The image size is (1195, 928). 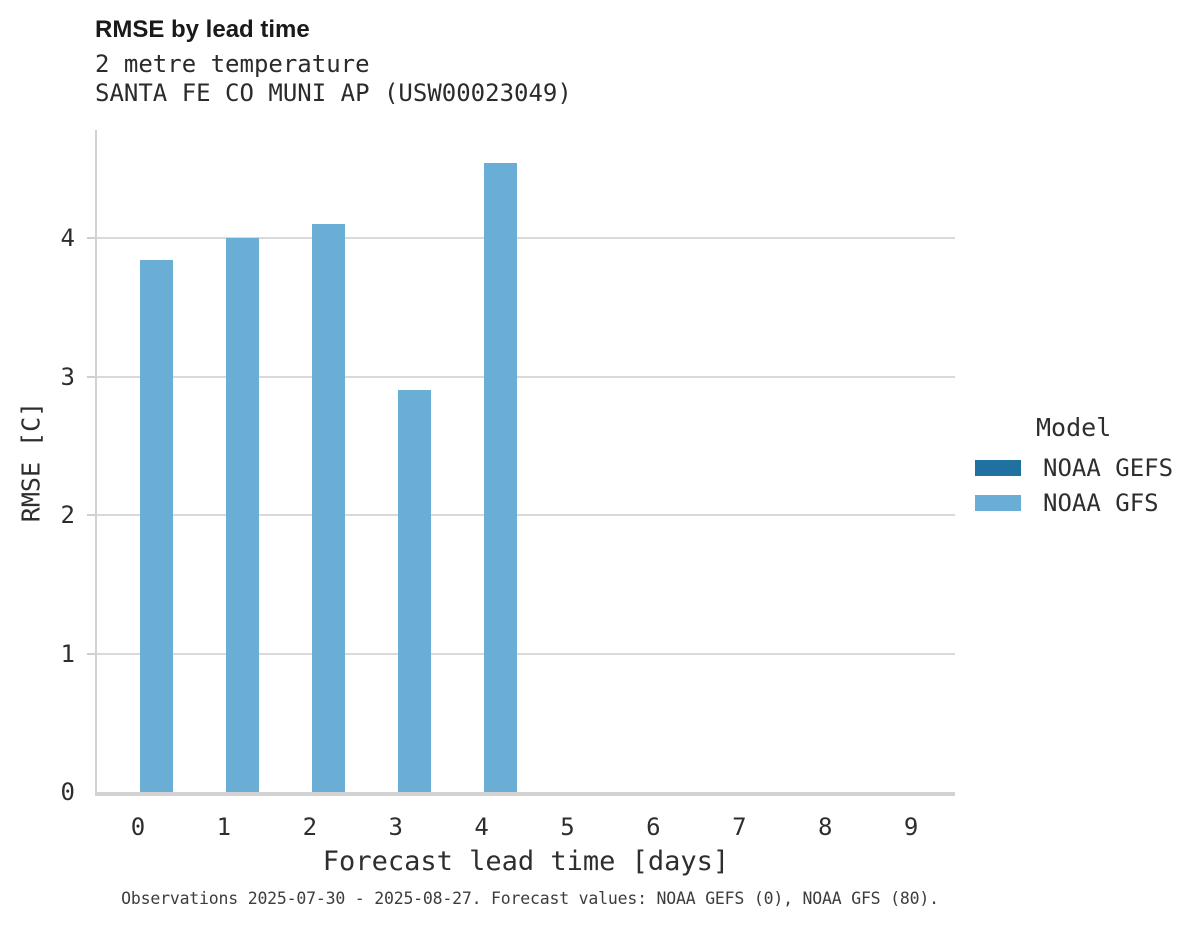 What do you see at coordinates (67, 515) in the screenshot?
I see `y-tick-label-2: 2` at bounding box center [67, 515].